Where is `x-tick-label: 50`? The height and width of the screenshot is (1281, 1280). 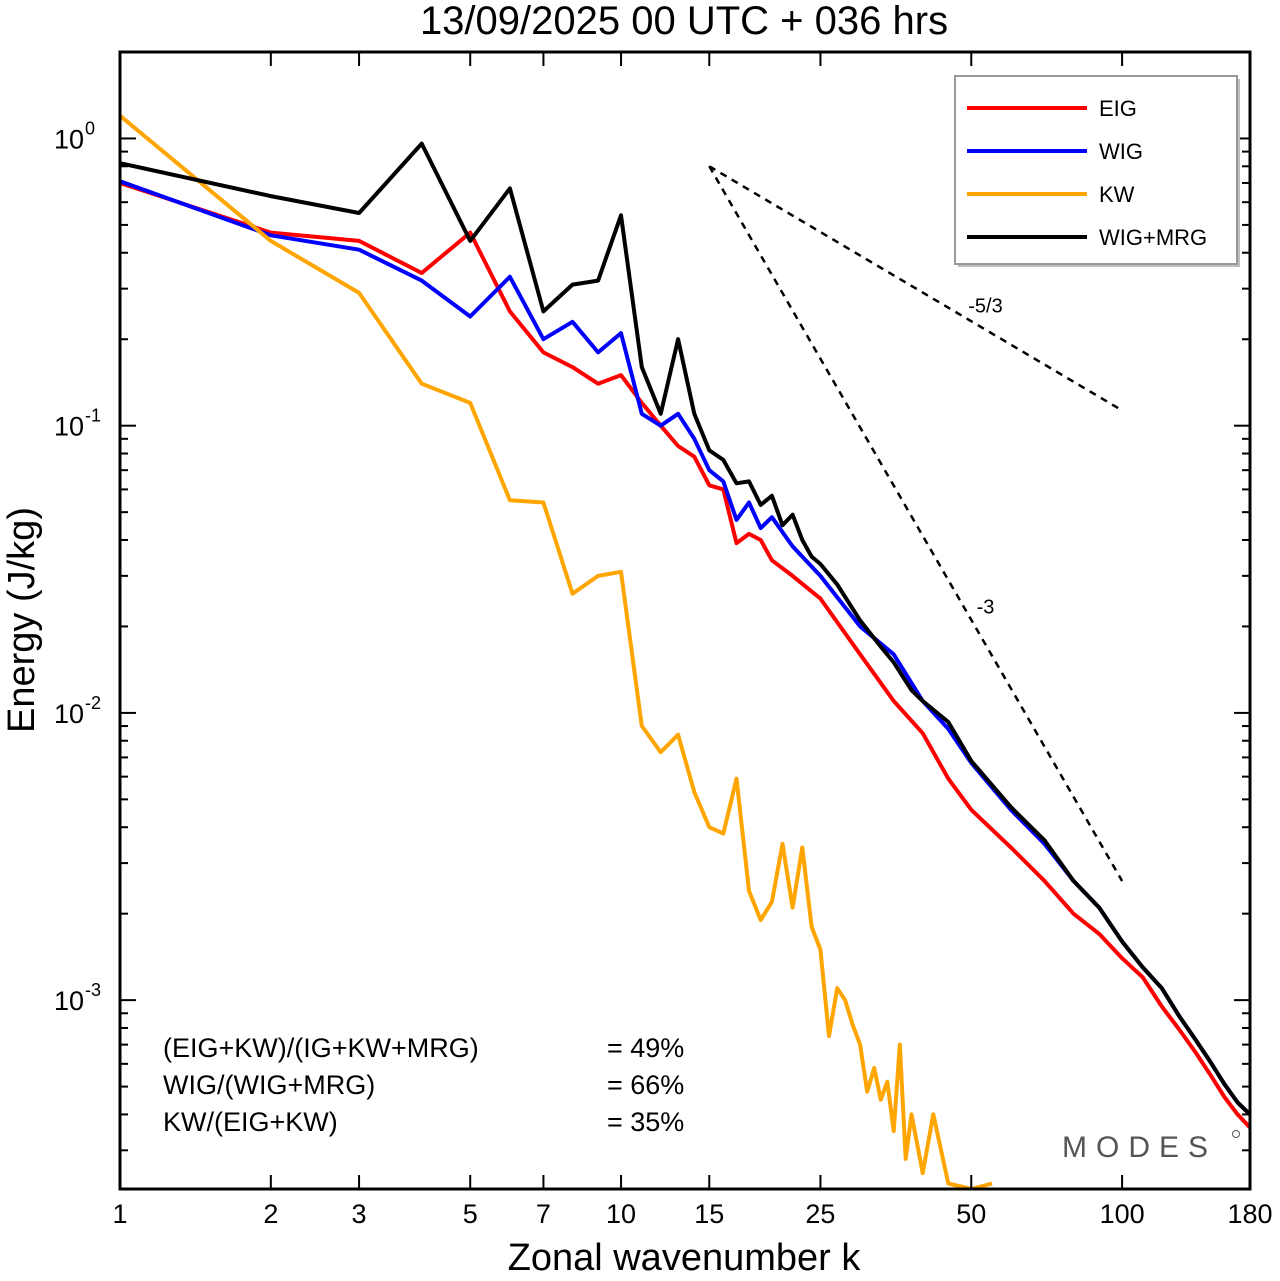
x-tick-label: 50 is located at coordinates (971, 1214).